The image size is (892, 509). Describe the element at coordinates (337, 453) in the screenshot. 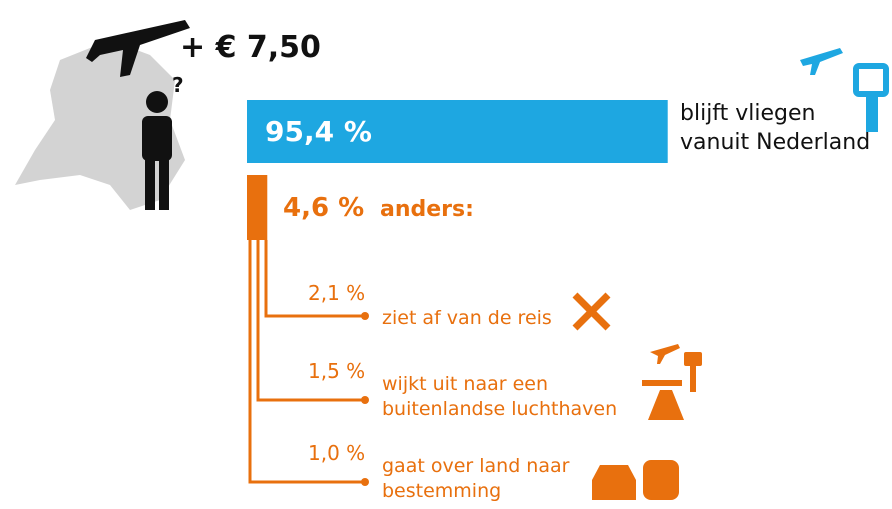

I see `breakdown-value: 1,0 %` at that location.